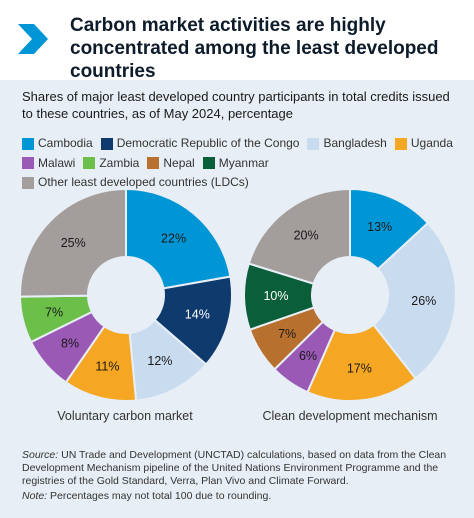 The image size is (474, 518). I want to click on pie-slice-bangladesh, so click(414, 300).